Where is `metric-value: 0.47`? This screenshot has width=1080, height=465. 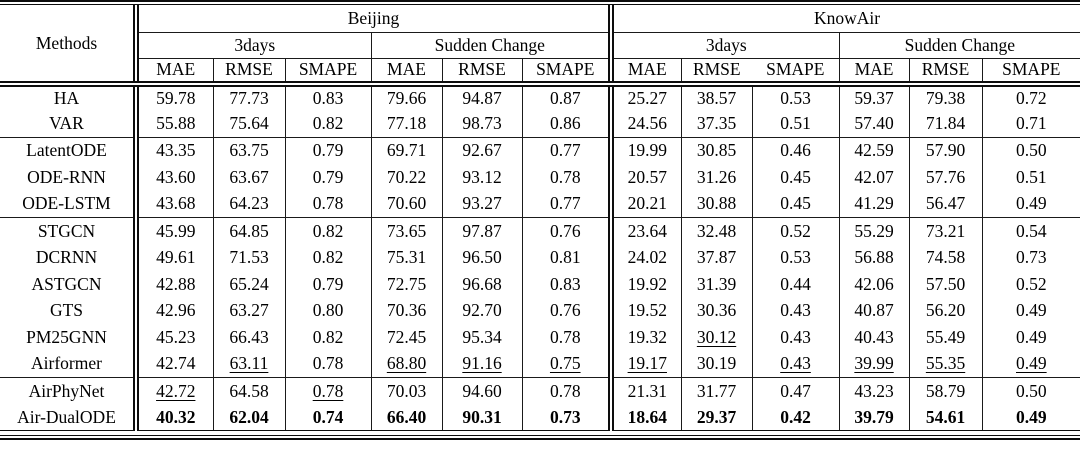
metric-value: 0.47 is located at coordinates (795, 391).